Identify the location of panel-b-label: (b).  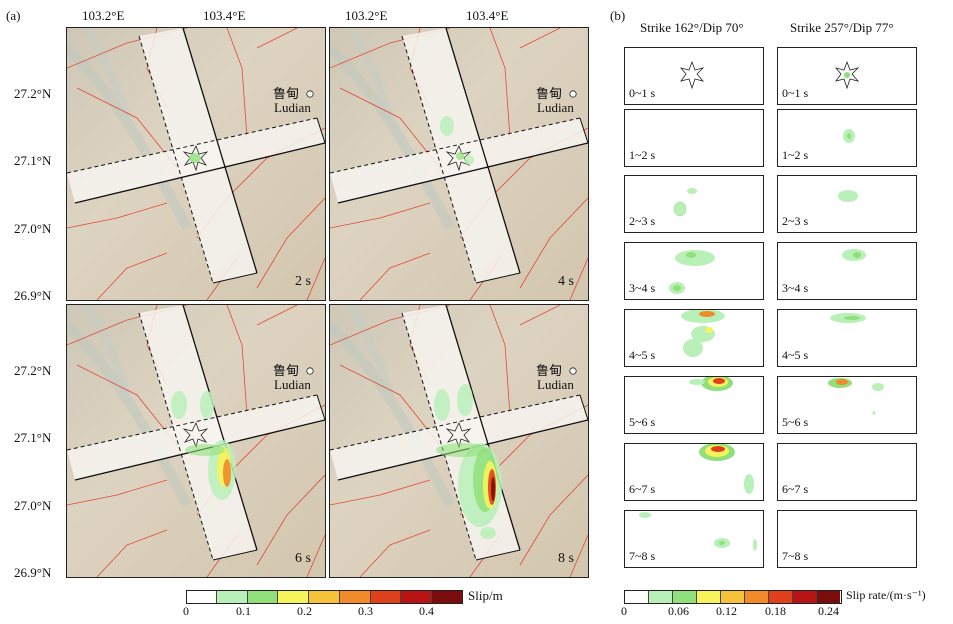
(618, 15).